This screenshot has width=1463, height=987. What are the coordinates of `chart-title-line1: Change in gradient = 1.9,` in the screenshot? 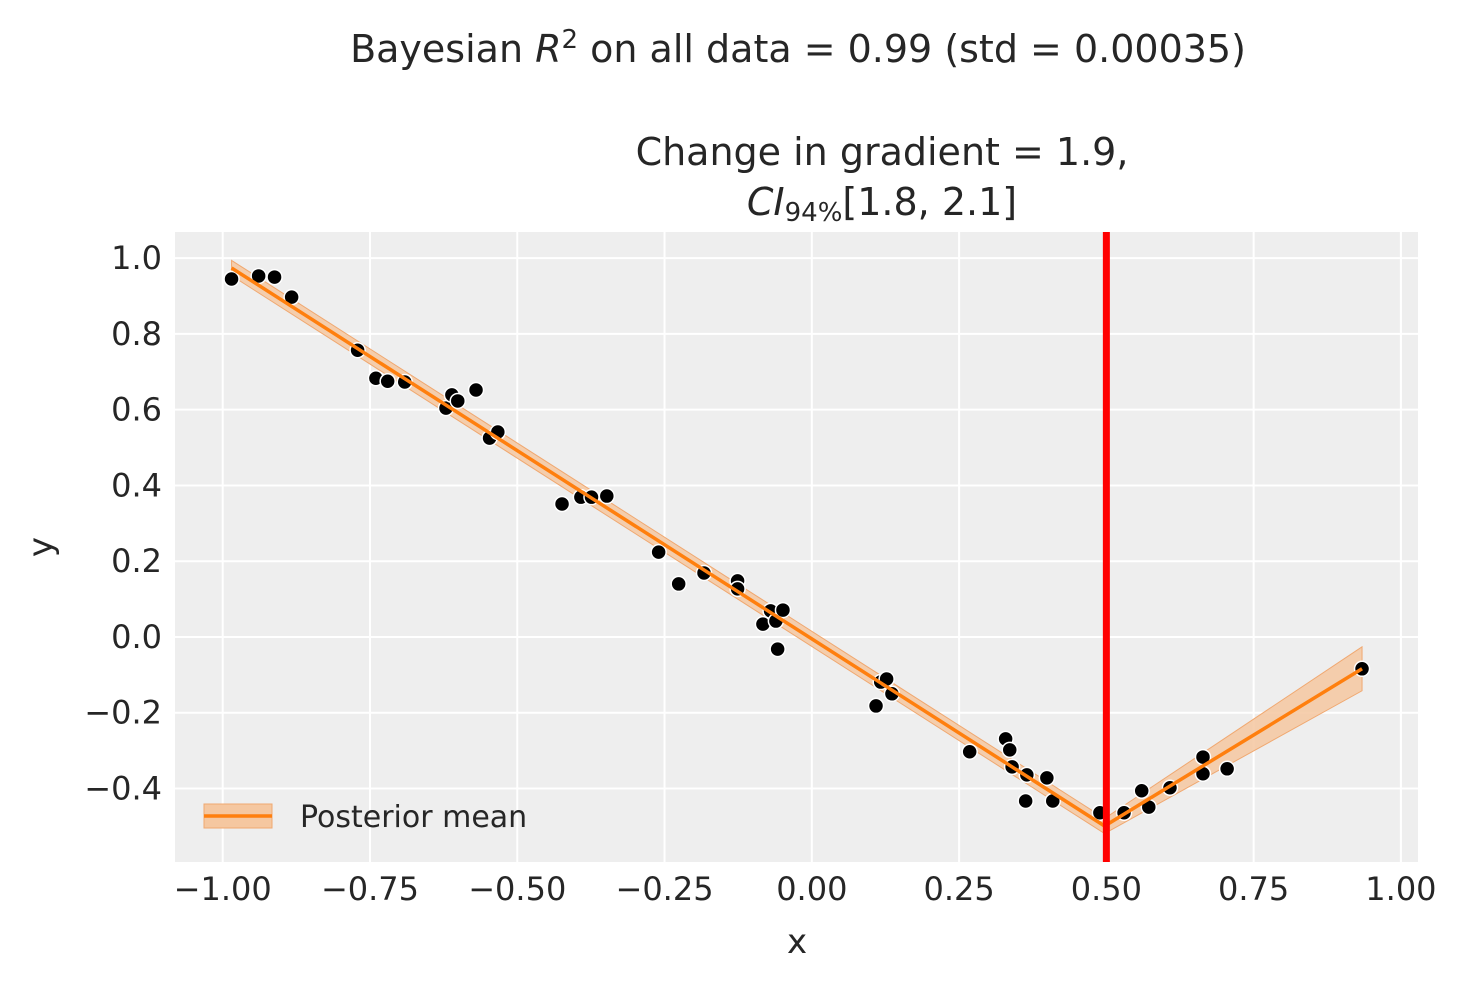 It's located at (882, 152).